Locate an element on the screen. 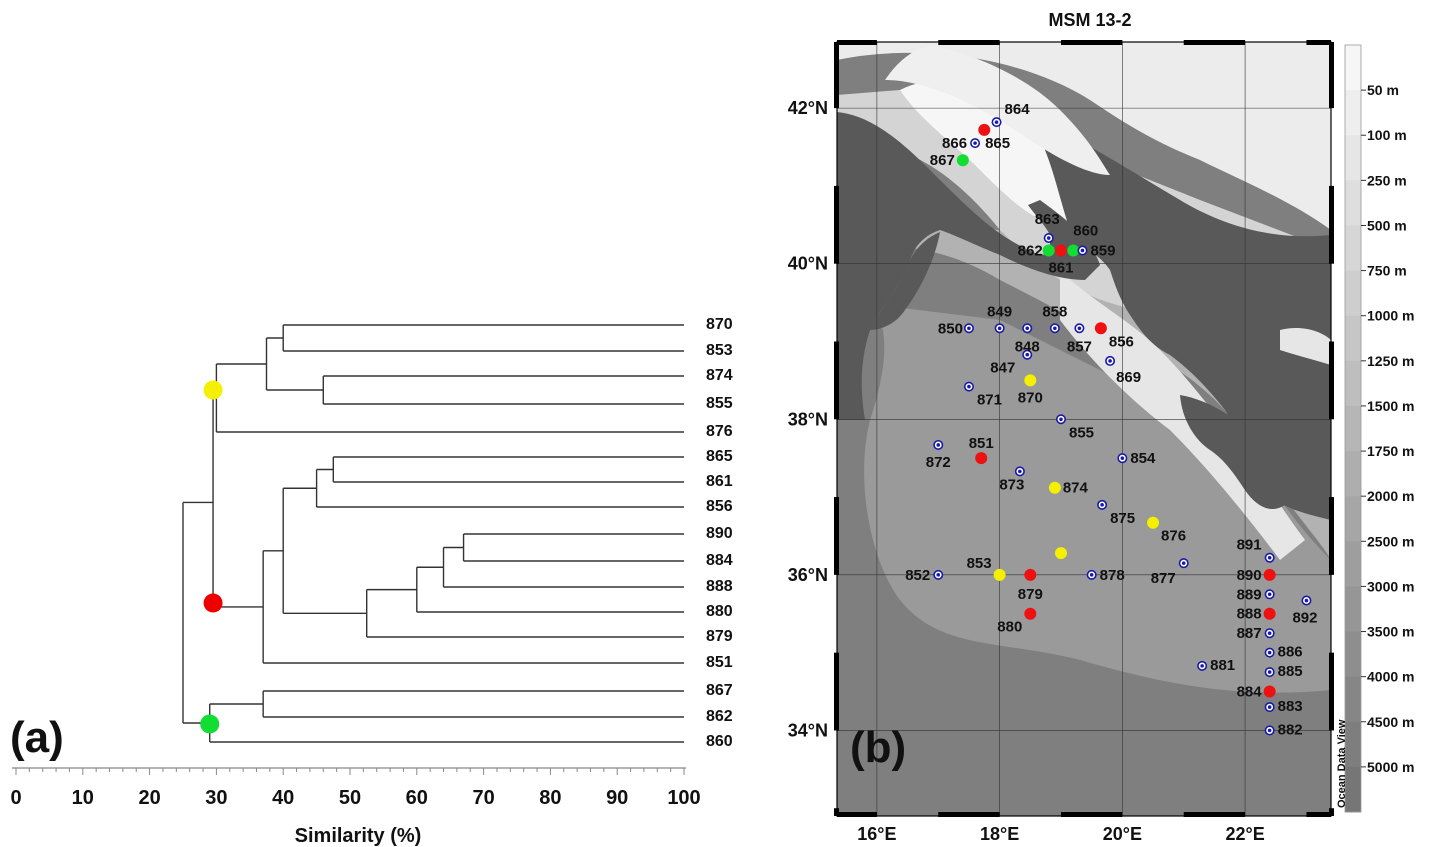 This screenshot has width=1435, height=847. adriatic-shallows is located at coordinates (1084, 136).